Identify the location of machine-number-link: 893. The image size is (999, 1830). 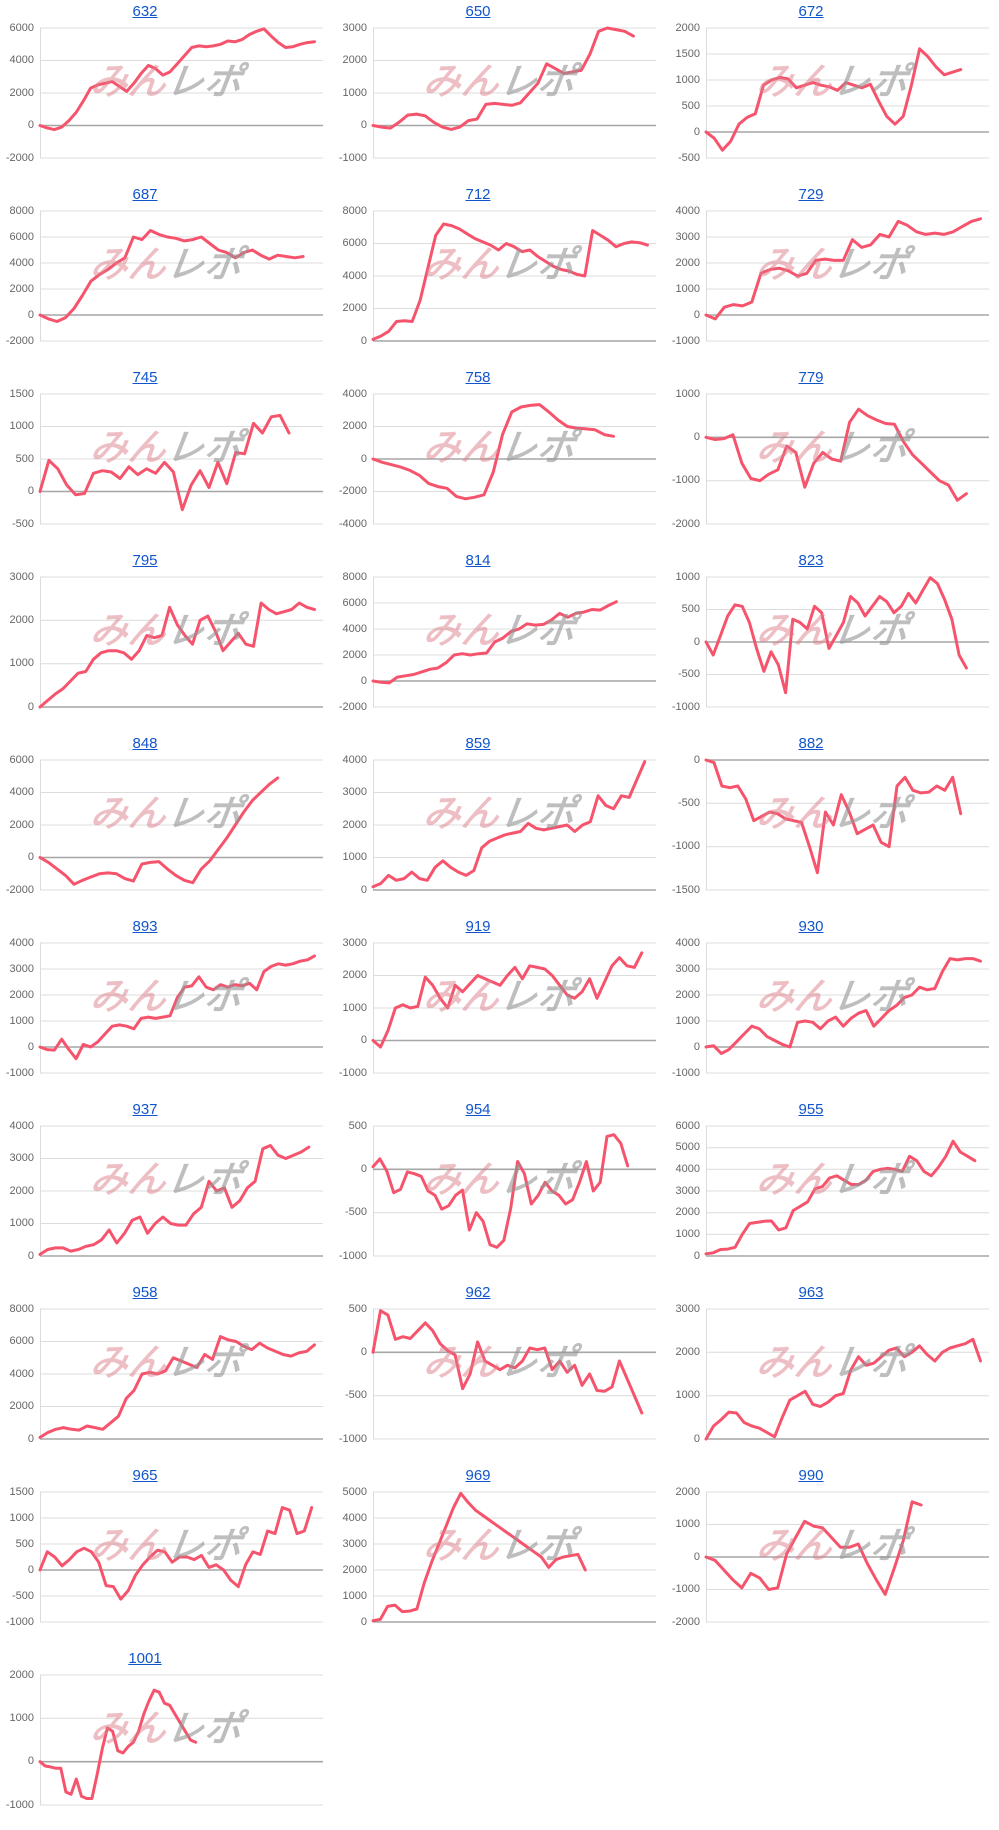
(145, 926).